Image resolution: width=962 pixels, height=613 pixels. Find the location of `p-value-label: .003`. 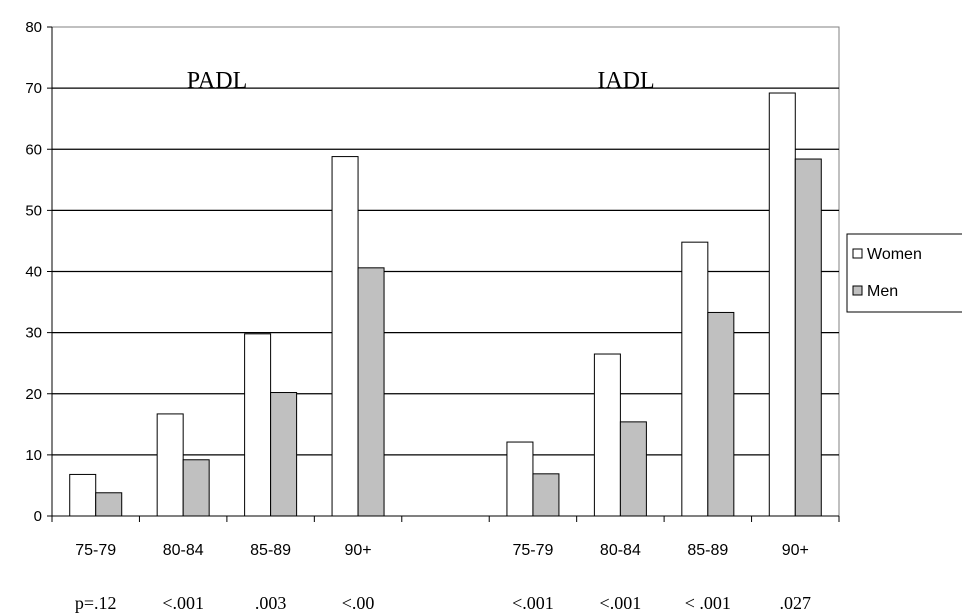

p-value-label: .003 is located at coordinates (271, 603).